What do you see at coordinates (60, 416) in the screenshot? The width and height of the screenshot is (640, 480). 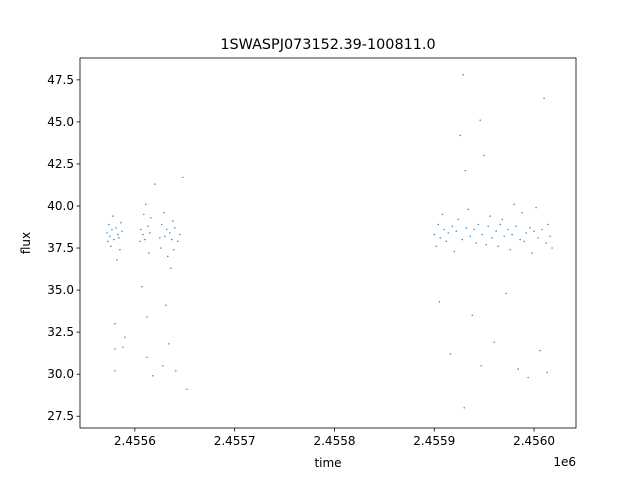 I see `y-tick-label: 27.5` at bounding box center [60, 416].